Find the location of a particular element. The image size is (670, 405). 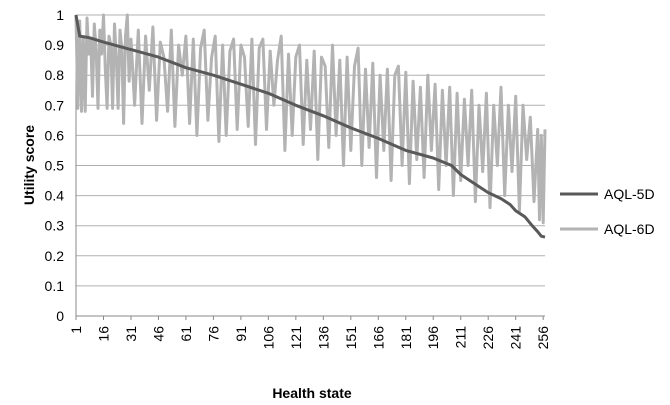

y-tick-label: 0.1 is located at coordinates (55, 286).